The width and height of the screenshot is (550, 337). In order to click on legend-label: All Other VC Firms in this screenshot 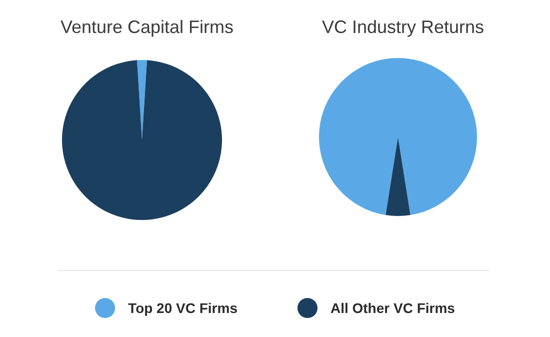, I will do `click(393, 308)`.